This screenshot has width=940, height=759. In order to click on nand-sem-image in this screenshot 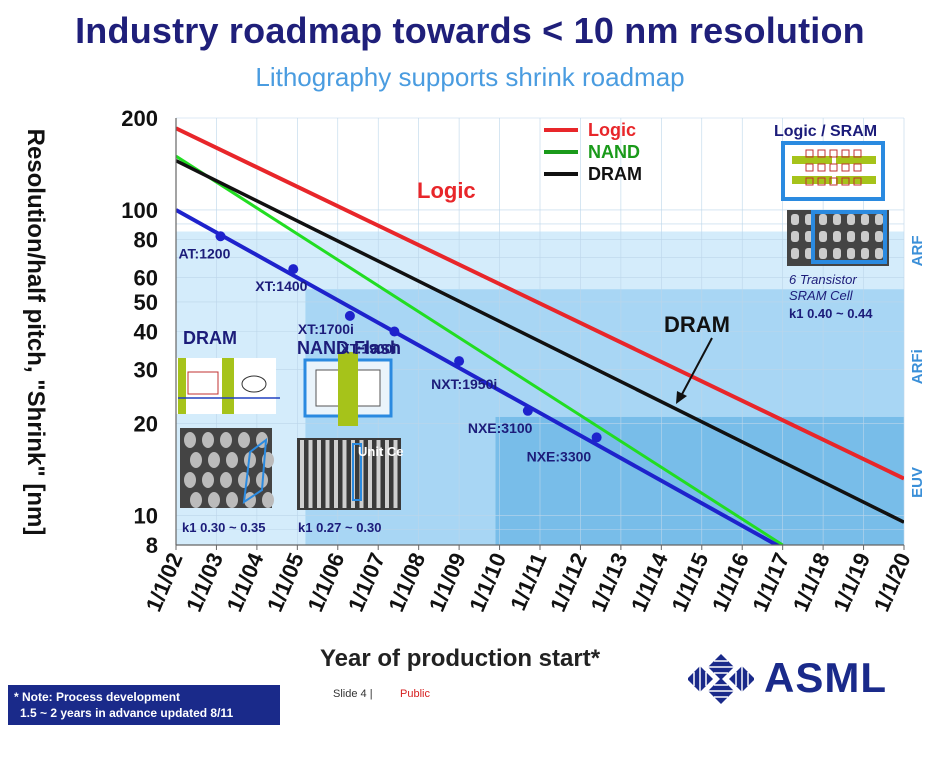, I will do `click(349, 474)`.